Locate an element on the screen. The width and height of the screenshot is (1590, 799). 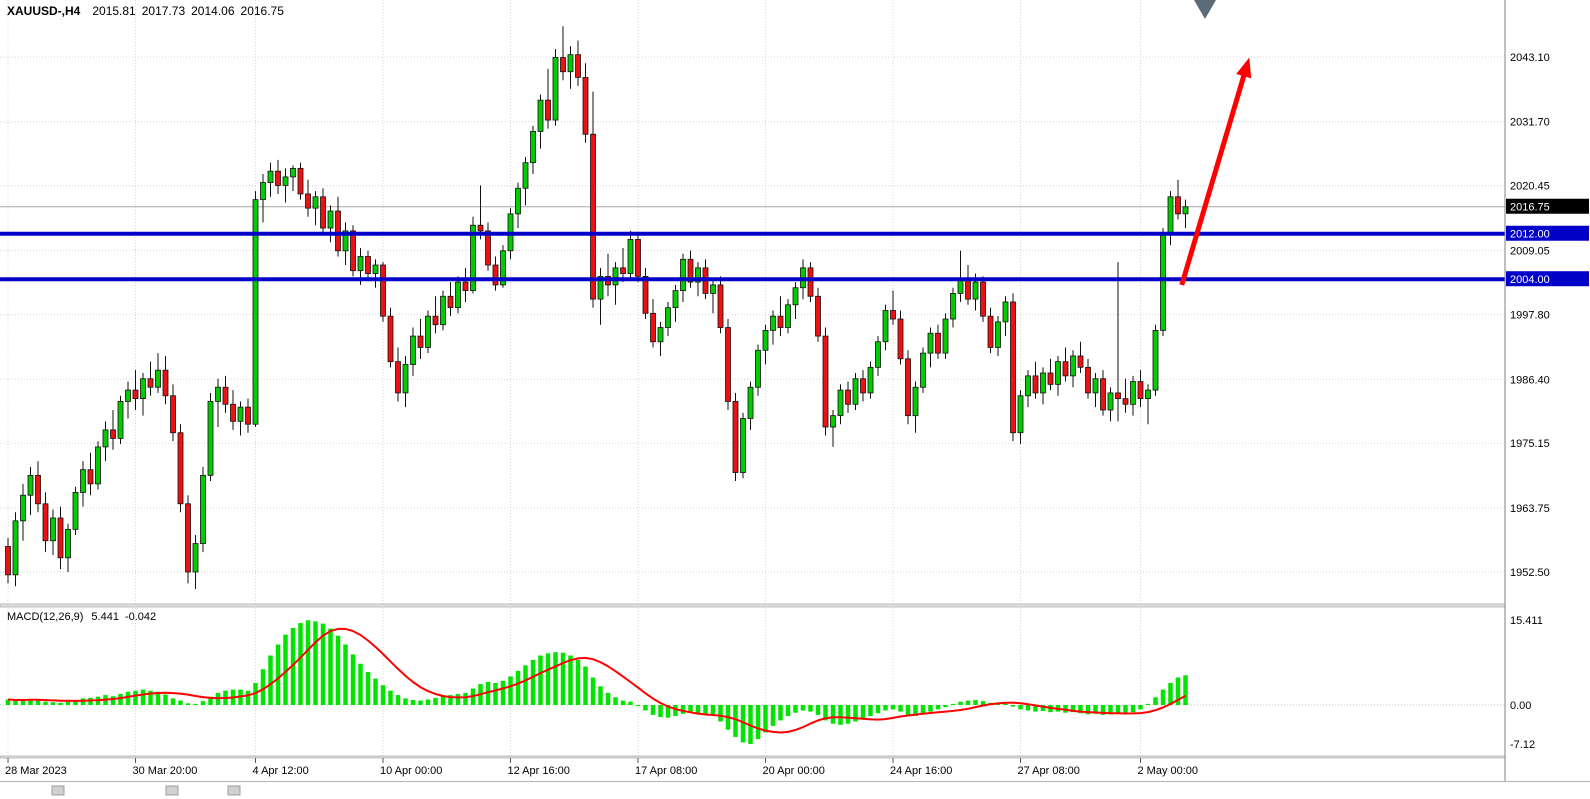
macd-axis-label: 15.411 is located at coordinates (1526, 621).